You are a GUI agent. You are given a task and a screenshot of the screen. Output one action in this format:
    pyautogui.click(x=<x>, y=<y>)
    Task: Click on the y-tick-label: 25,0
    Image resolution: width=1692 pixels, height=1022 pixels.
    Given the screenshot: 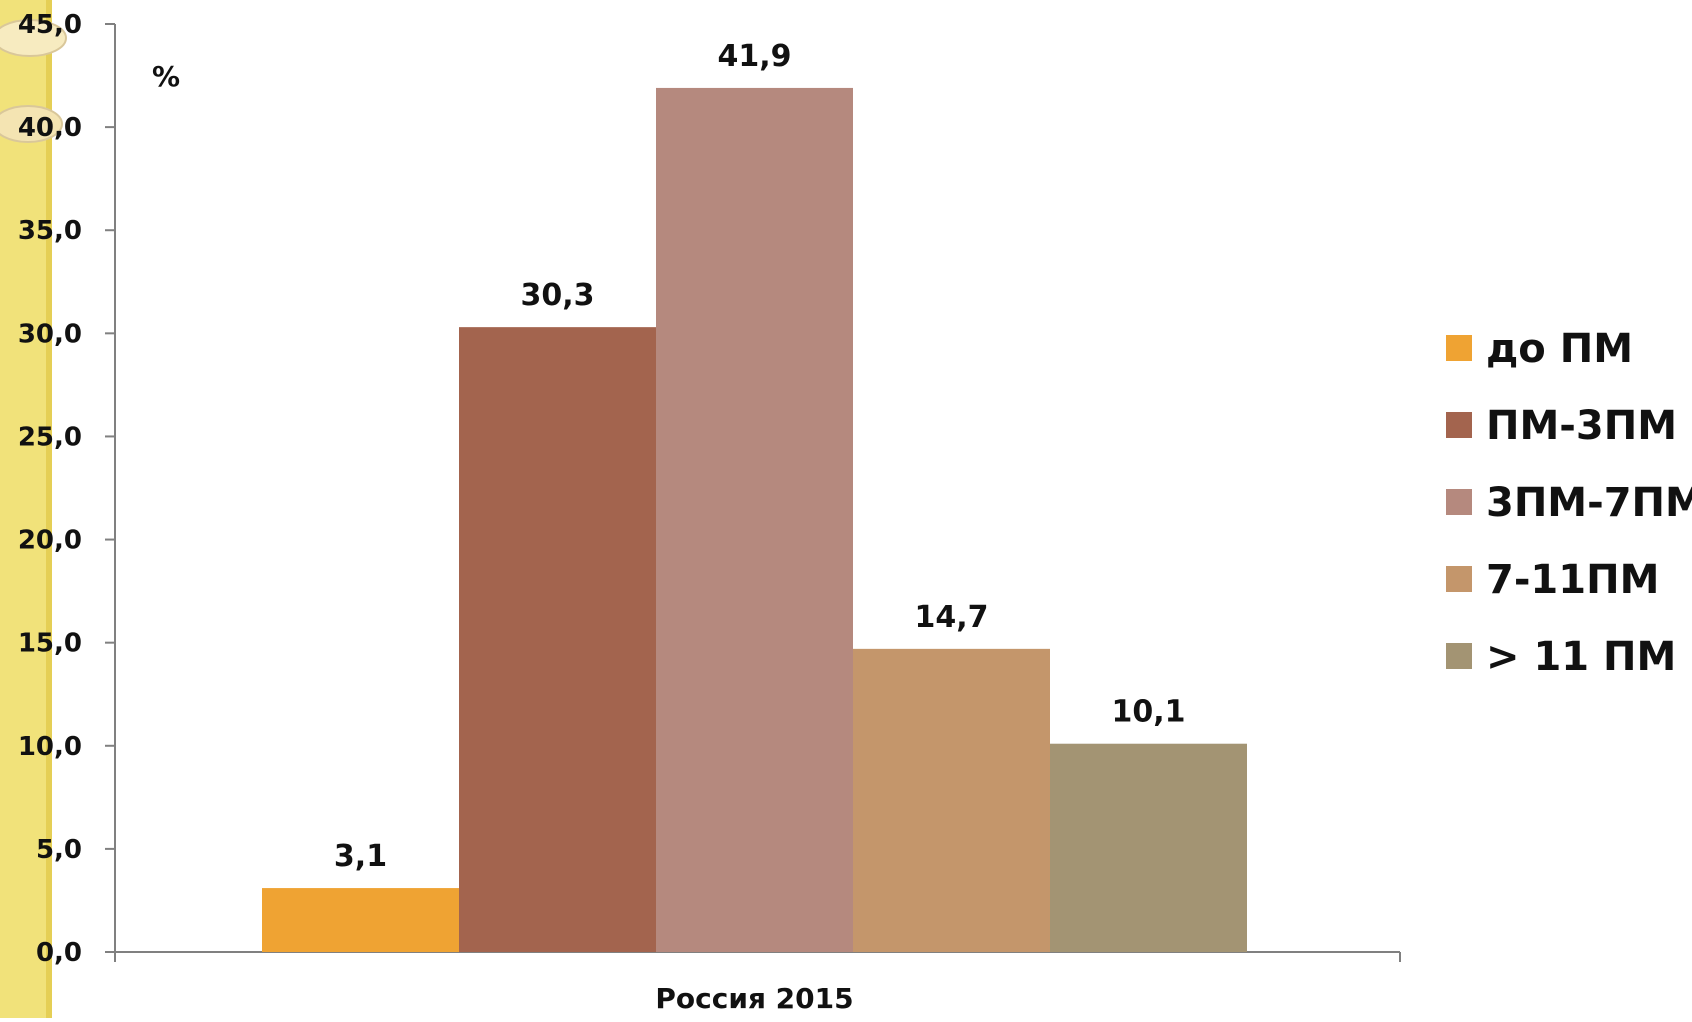 What is the action you would take?
    pyautogui.click(x=50, y=437)
    